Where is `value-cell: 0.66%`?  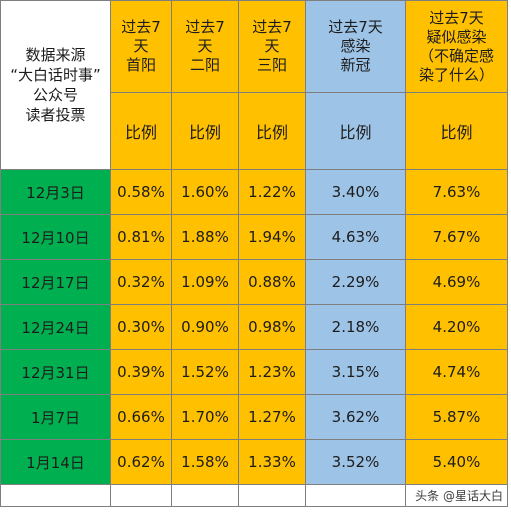
value-cell: 0.66% is located at coordinates (141, 417).